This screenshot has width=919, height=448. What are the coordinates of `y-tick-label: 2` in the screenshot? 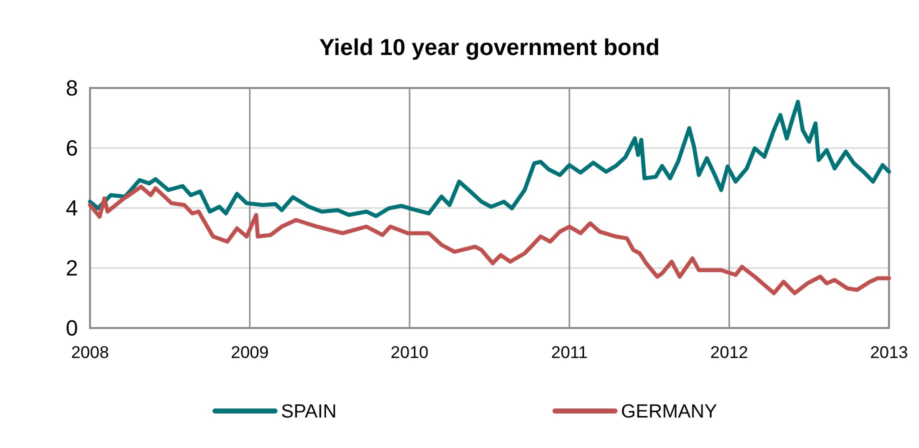 It's located at (72, 268).